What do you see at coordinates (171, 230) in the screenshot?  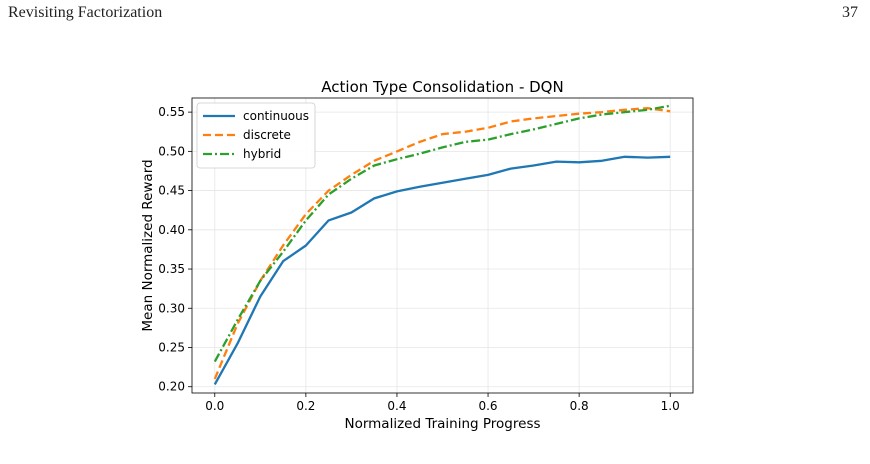 I see `y-tick-label: 0.40` at bounding box center [171, 230].